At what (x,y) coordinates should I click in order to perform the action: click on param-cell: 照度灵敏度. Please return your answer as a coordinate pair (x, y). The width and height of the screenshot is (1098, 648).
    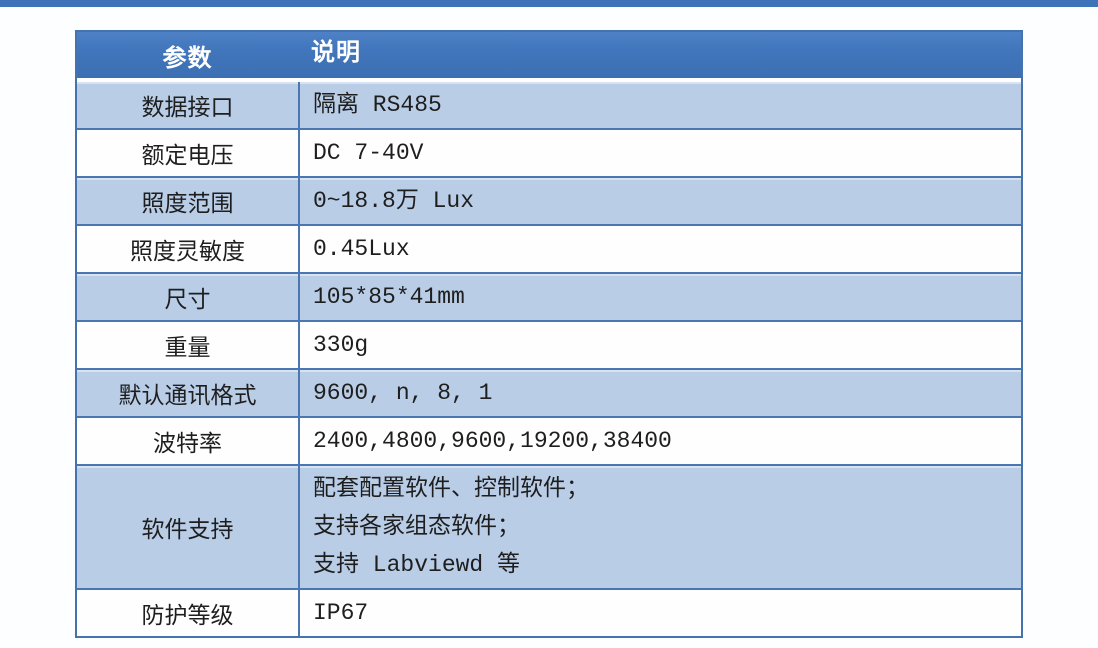
    Looking at the image, I should click on (187, 251).